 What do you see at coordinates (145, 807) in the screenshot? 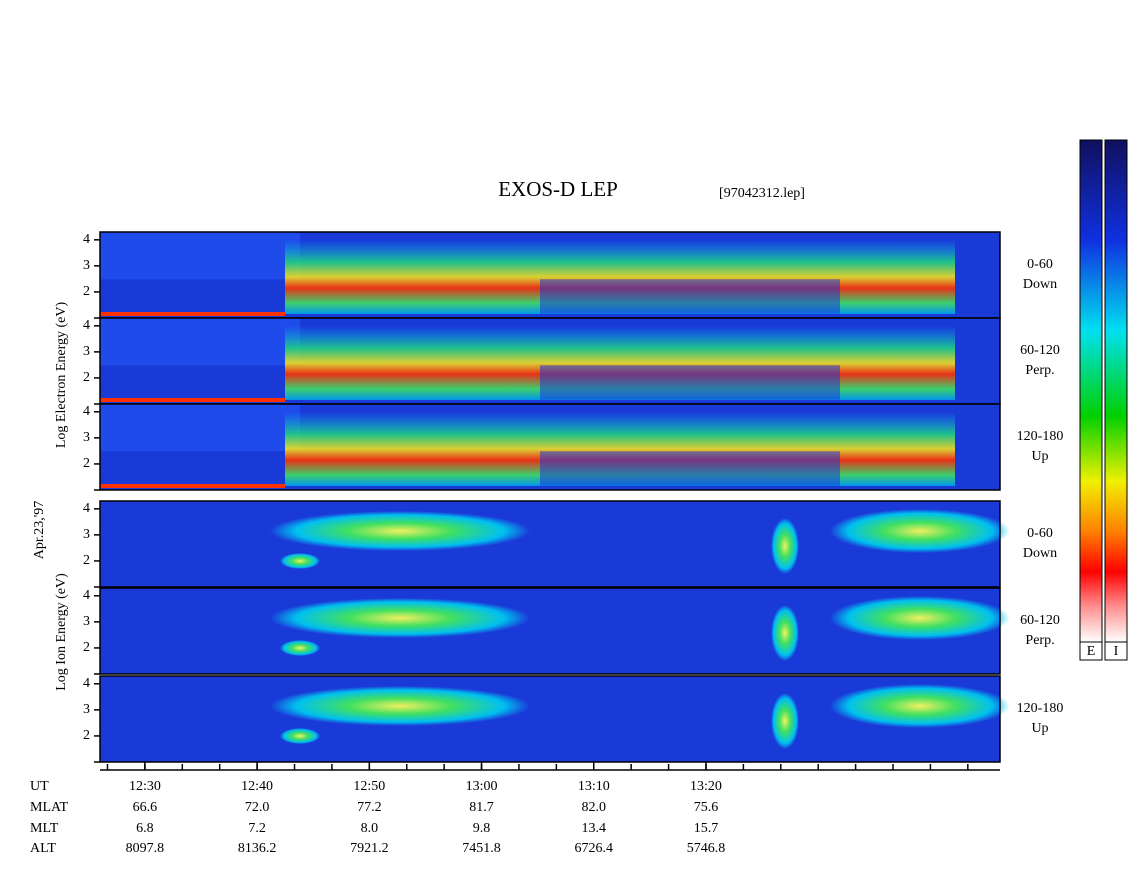
I see `ephemeris-value: 66.6` at bounding box center [145, 807].